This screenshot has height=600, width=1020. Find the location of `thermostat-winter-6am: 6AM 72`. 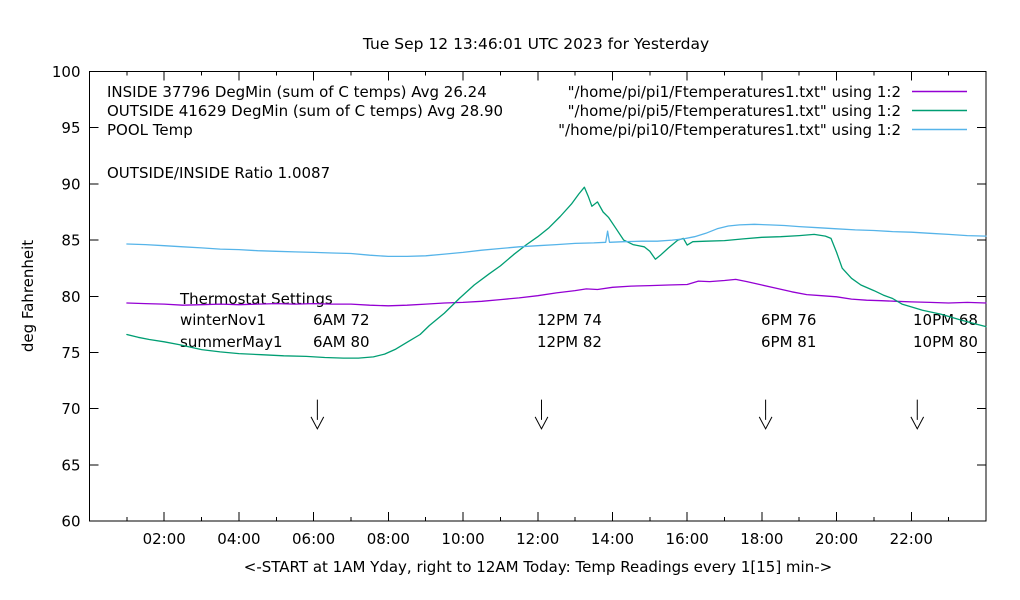

thermostat-winter-6am: 6AM 72 is located at coordinates (341, 320).